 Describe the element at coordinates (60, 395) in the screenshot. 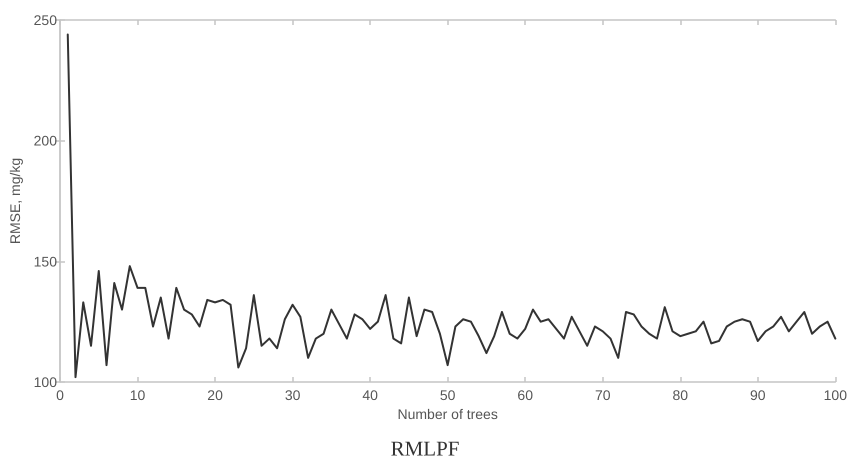

I see `x-tick-label: 0` at that location.